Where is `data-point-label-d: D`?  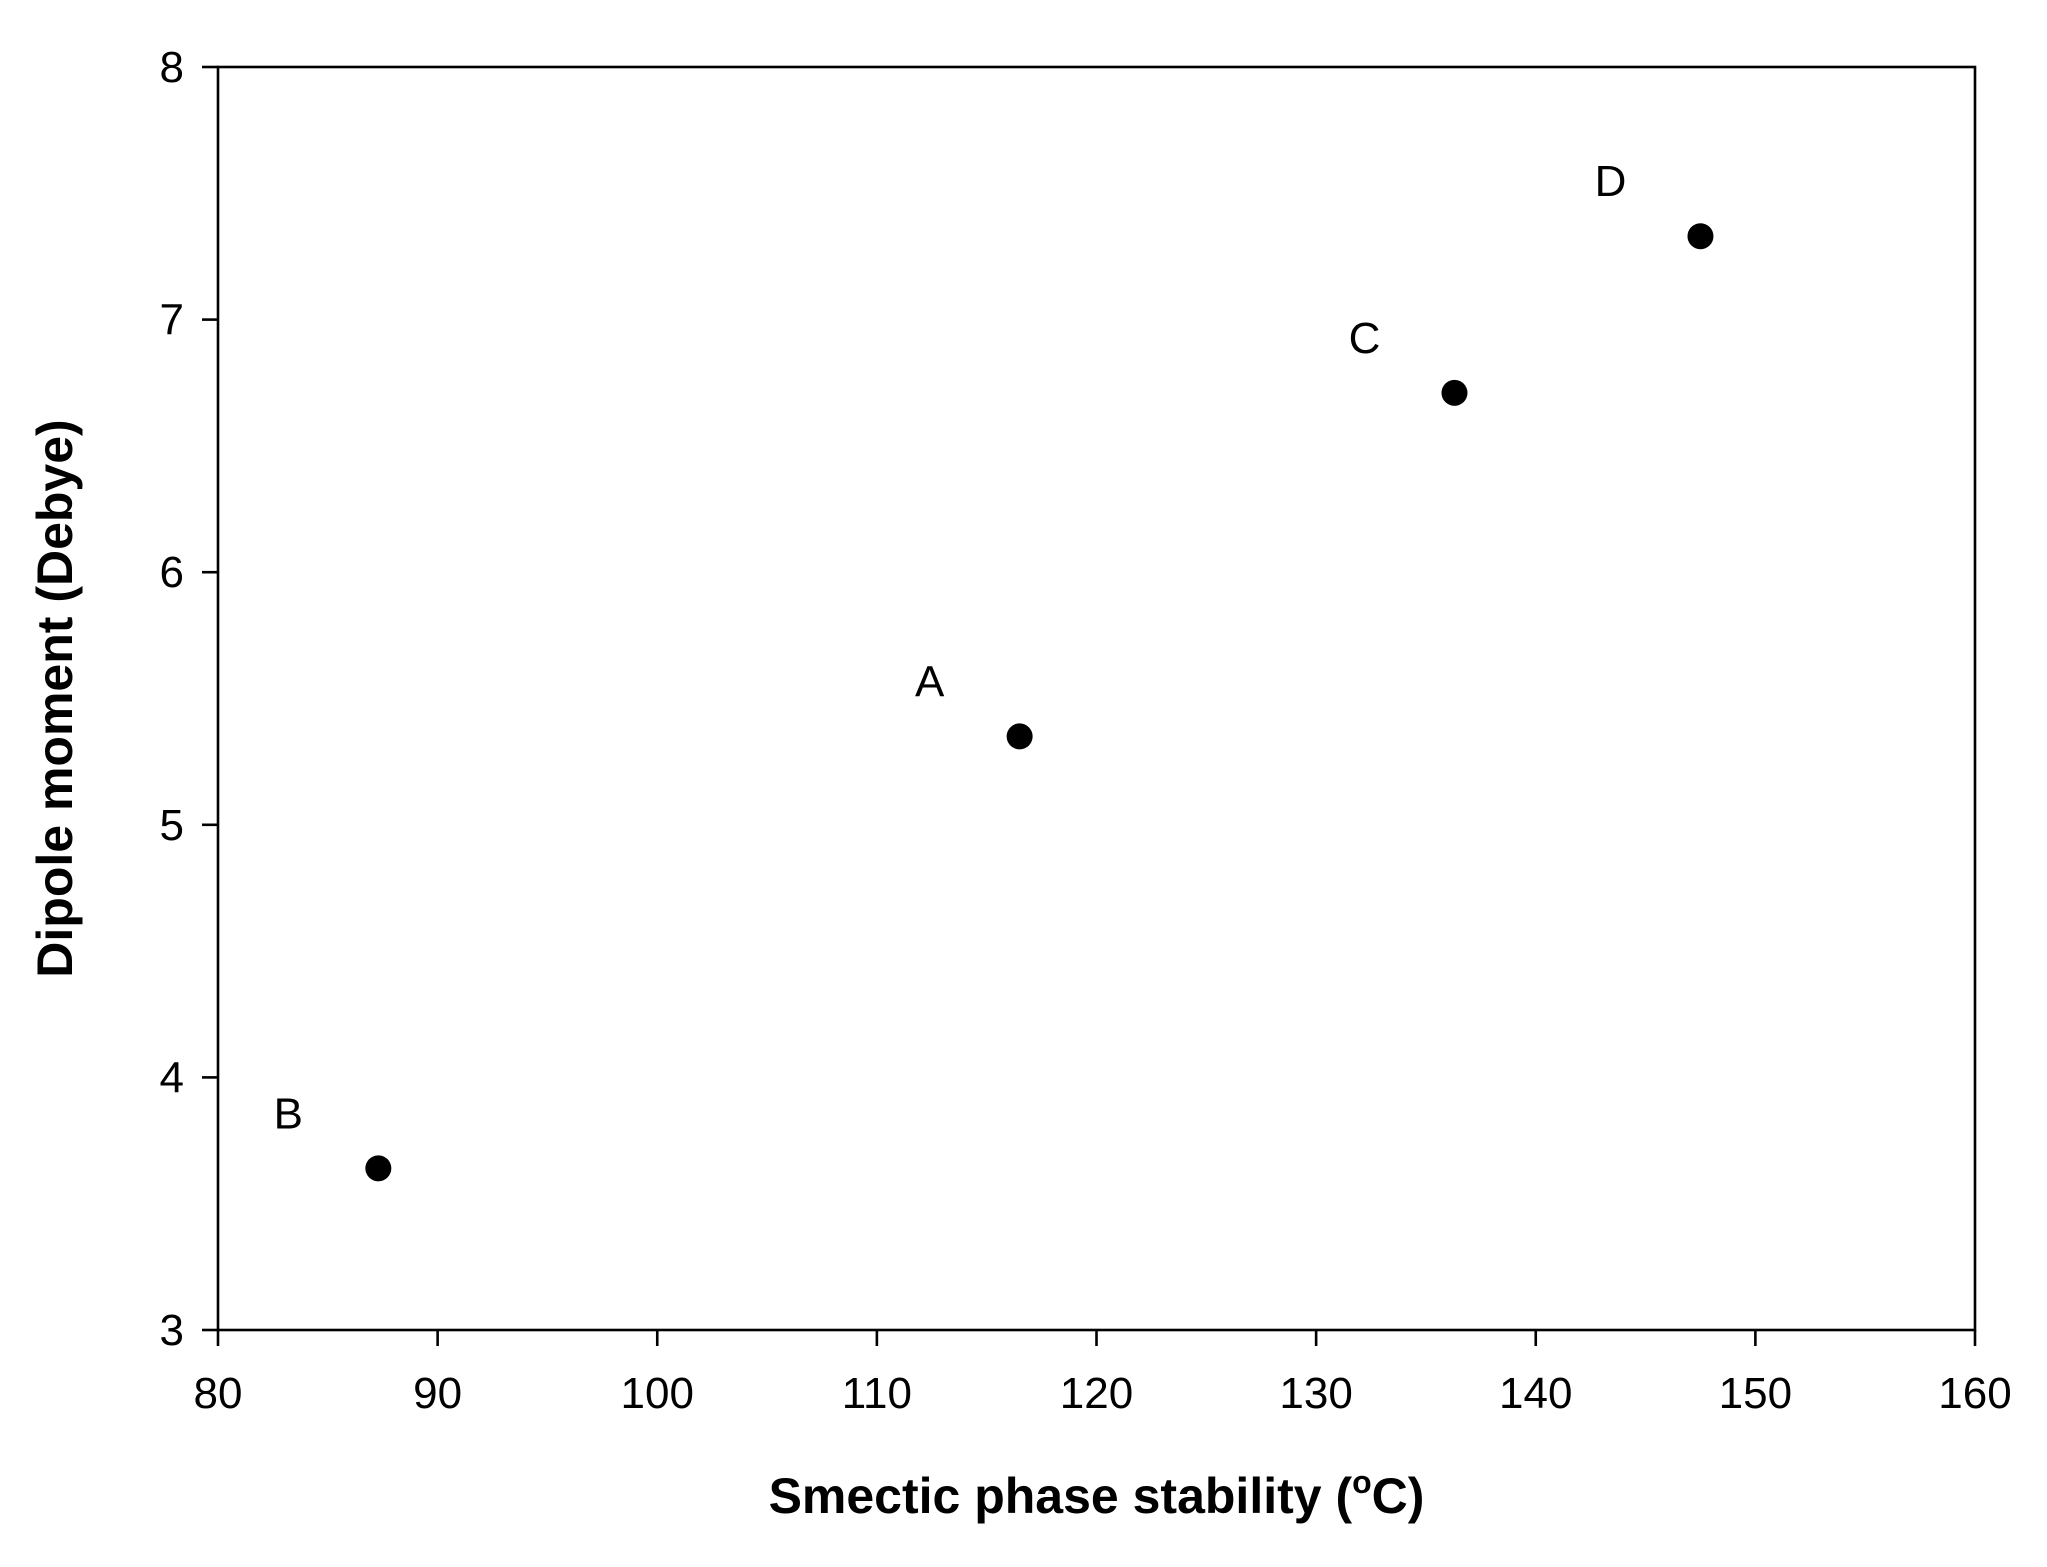
data-point-label-d: D is located at coordinates (1611, 181).